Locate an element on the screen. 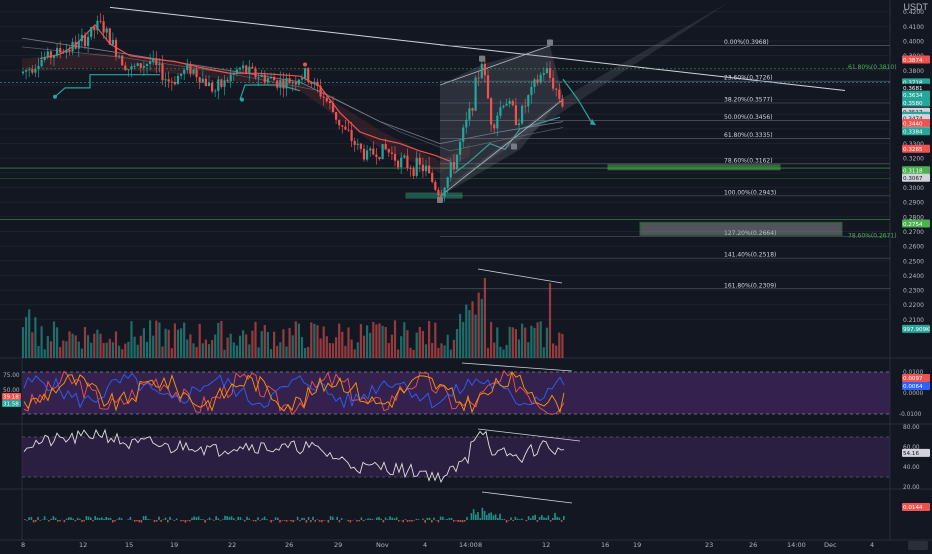 This screenshot has height=554, width=932. fib-level-label: 100.00%(0.2943) is located at coordinates (750, 192).